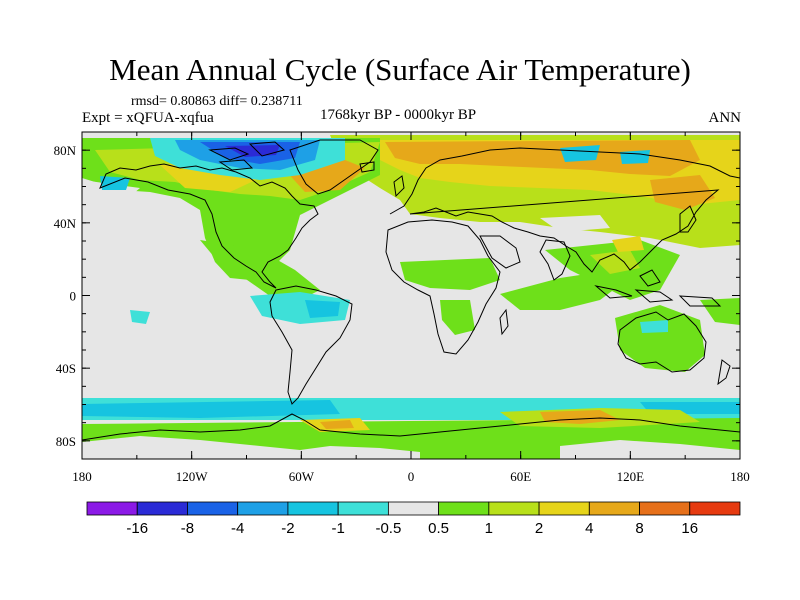  I want to click on colorbar-label: 0.5, so click(438, 528).